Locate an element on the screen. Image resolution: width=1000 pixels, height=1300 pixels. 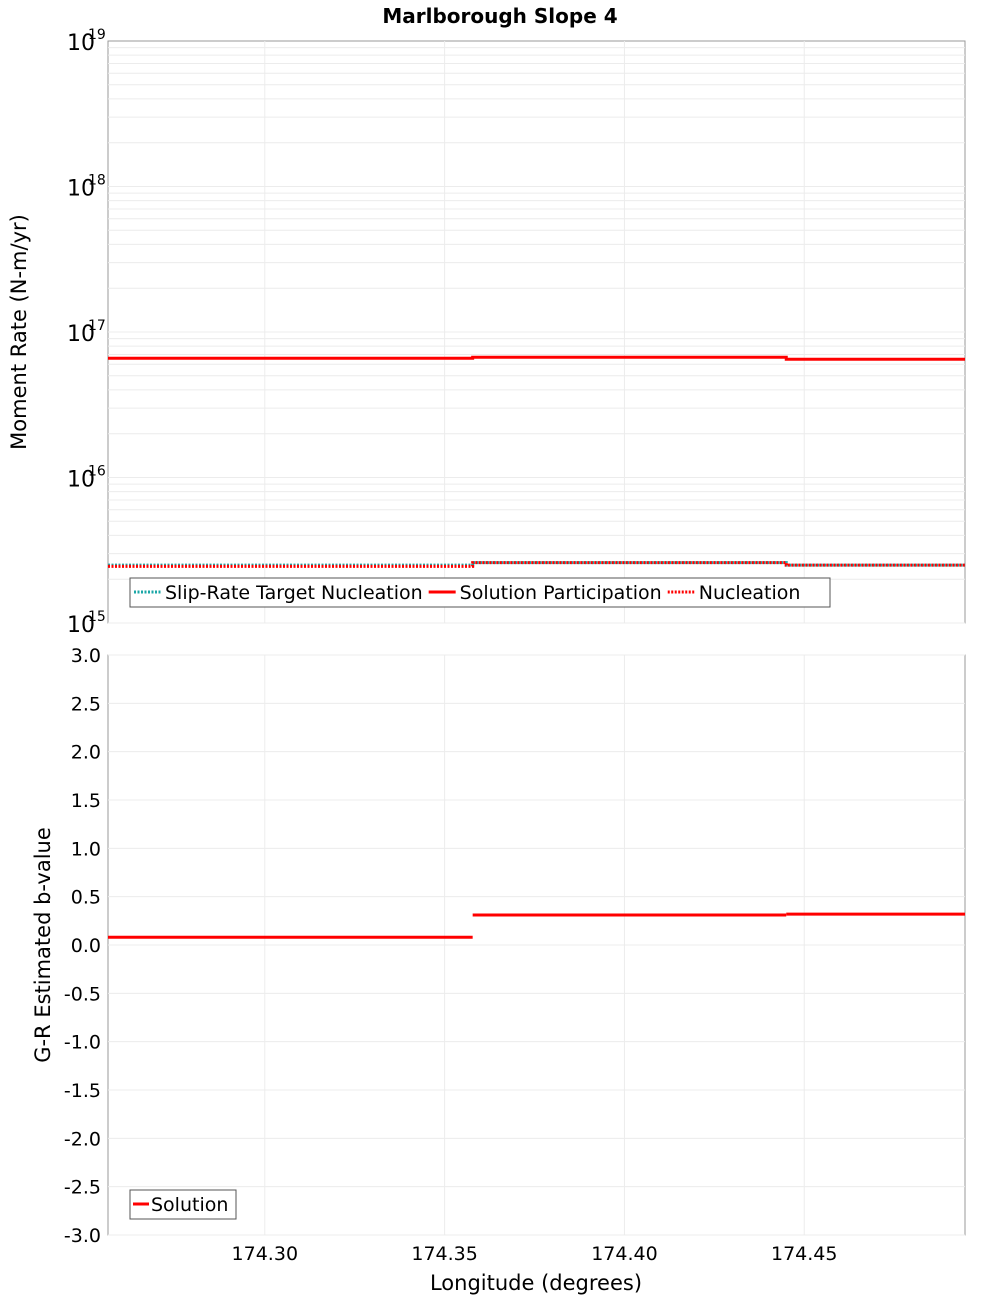
y-tick-label-bottom: 2.0 is located at coordinates (86, 753).